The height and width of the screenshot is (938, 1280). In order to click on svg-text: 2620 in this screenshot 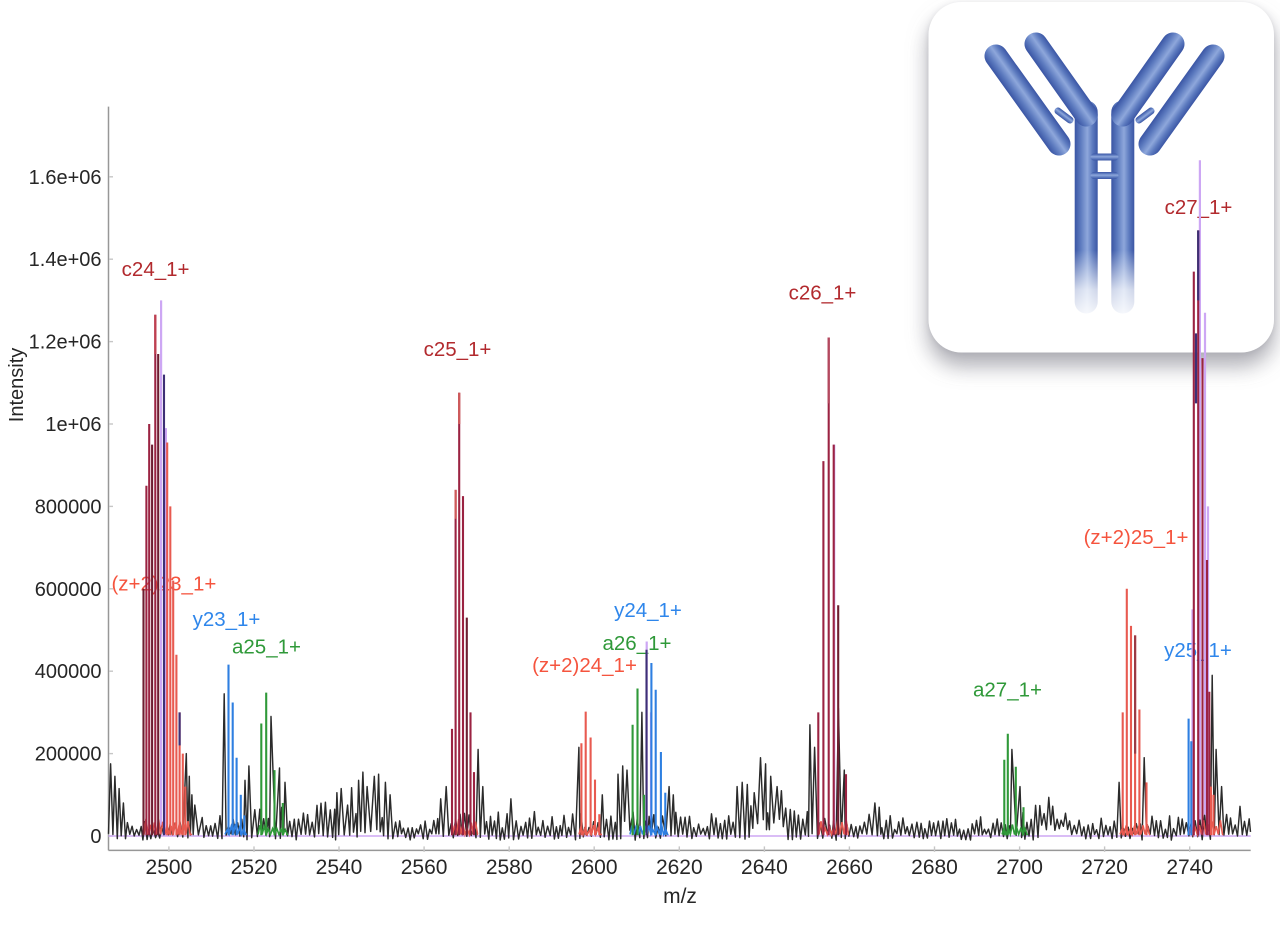, I will do `click(679, 867)`.